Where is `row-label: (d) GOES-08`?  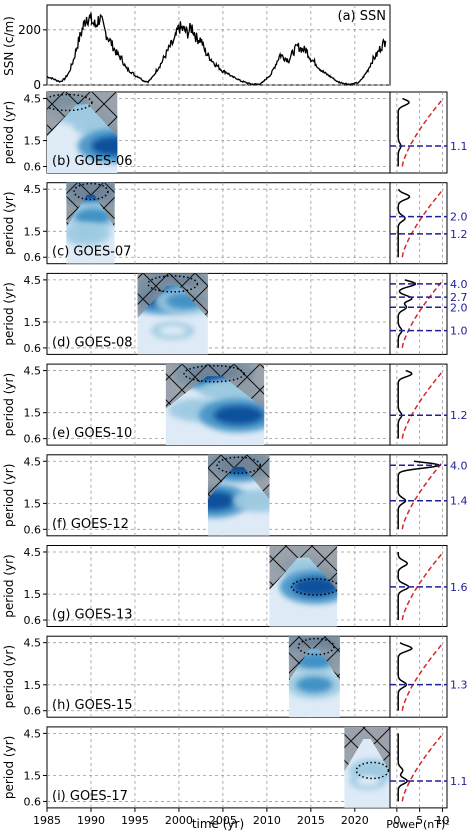 row-label: (d) GOES-08 is located at coordinates (92, 342).